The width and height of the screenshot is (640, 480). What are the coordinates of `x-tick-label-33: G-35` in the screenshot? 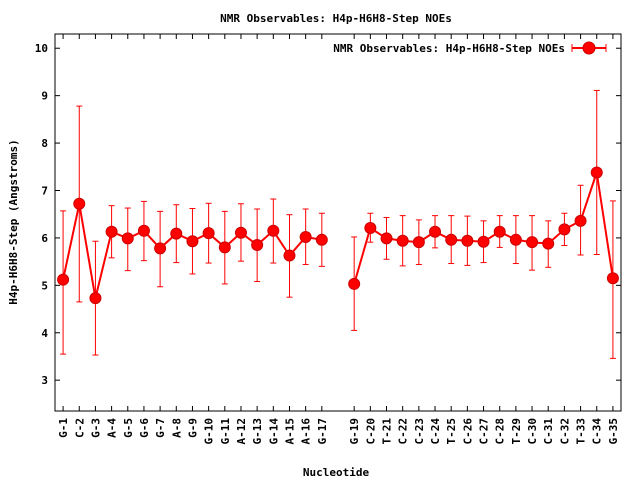 It's located at (613, 431).